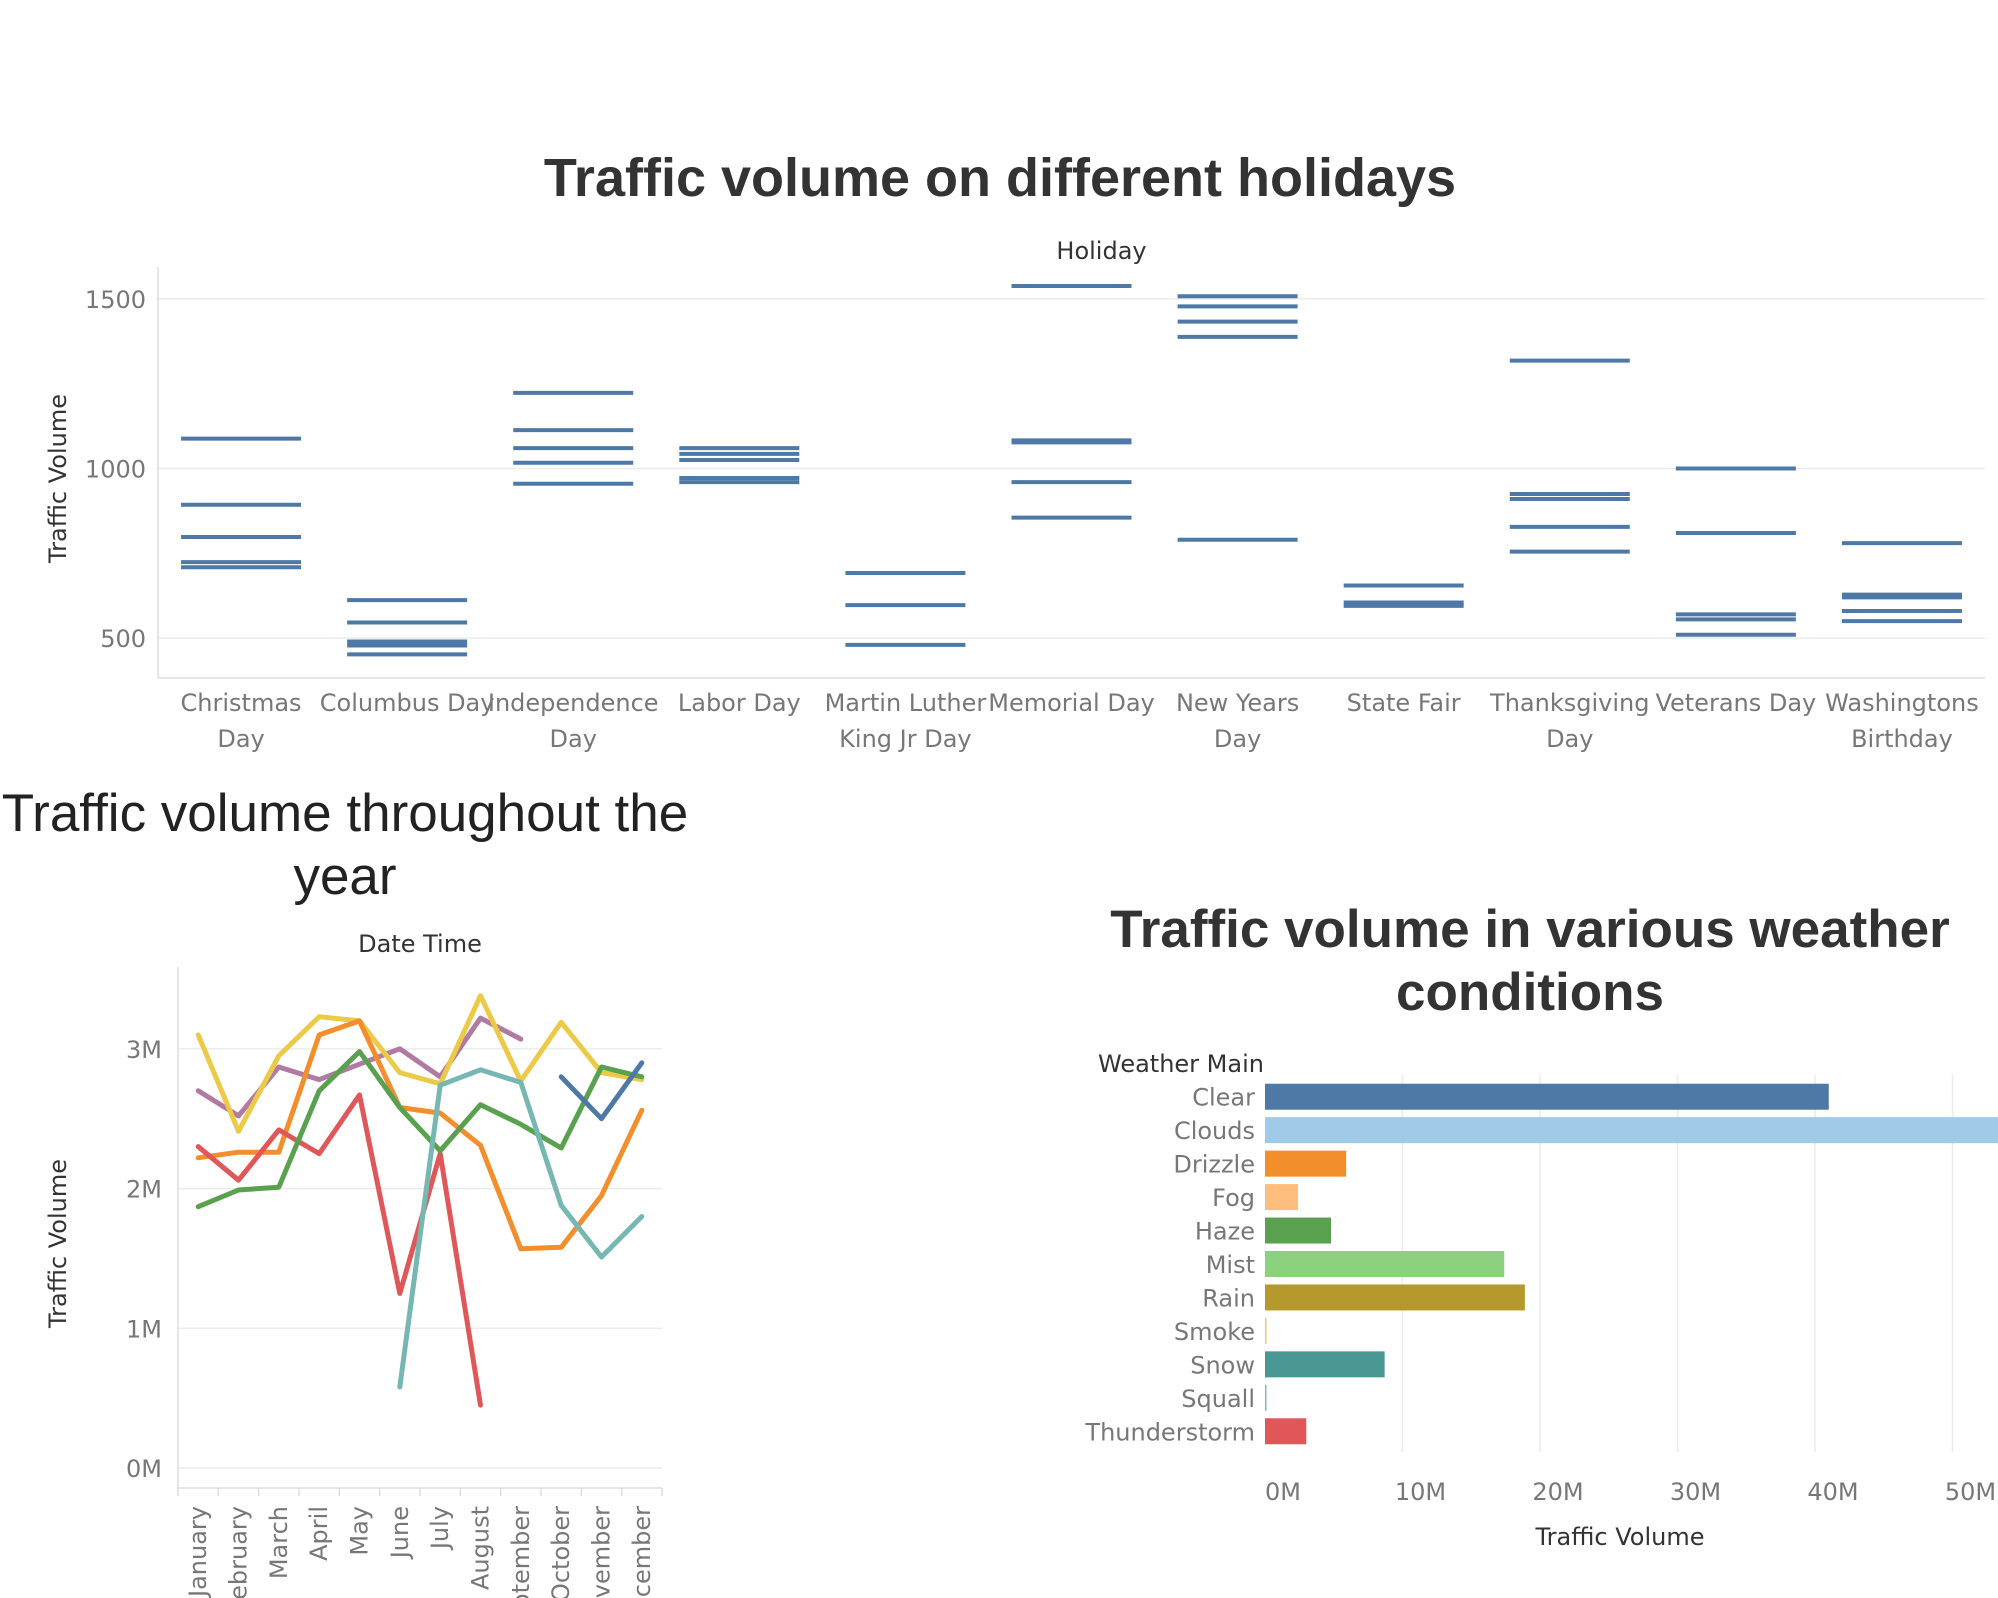  Describe the element at coordinates (407, 703) in the screenshot. I see `x-tick-label: Columbus Day` at that location.